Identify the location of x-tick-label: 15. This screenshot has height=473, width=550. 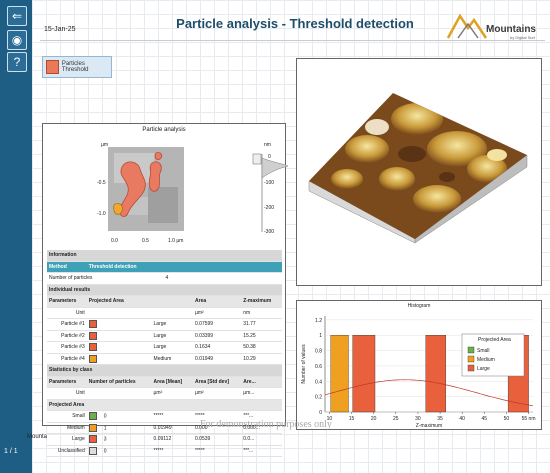
(352, 419).